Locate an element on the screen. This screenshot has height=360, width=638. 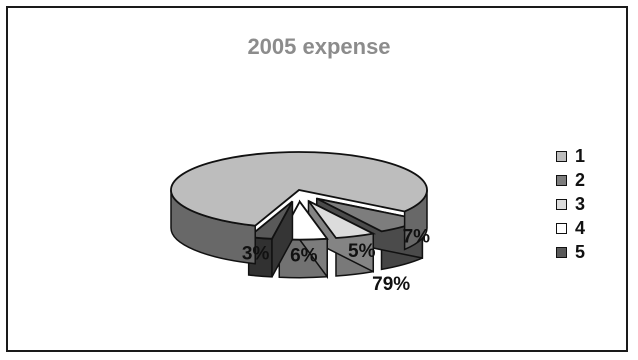
legend-item-4: 4 is located at coordinates (570, 228).